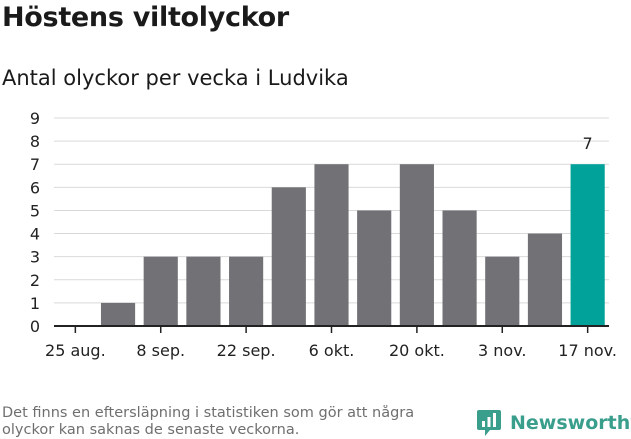  What do you see at coordinates (417, 350) in the screenshot?
I see `x-tick-label: 20 okt.` at bounding box center [417, 350].